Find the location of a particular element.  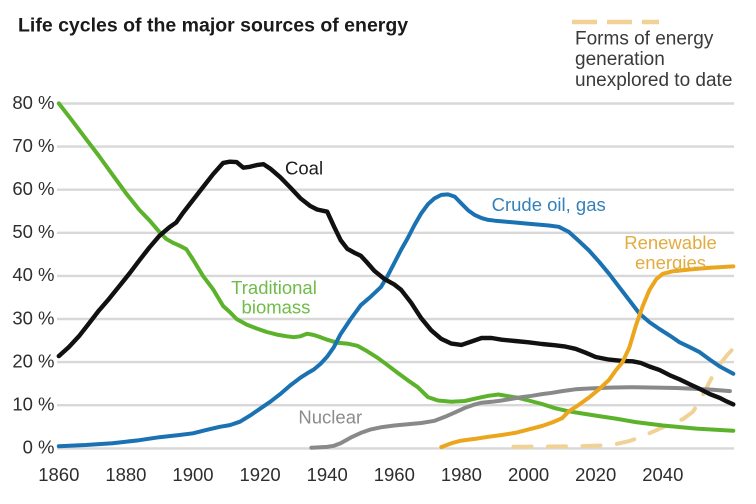

svg-text: 1960 is located at coordinates (394, 474).